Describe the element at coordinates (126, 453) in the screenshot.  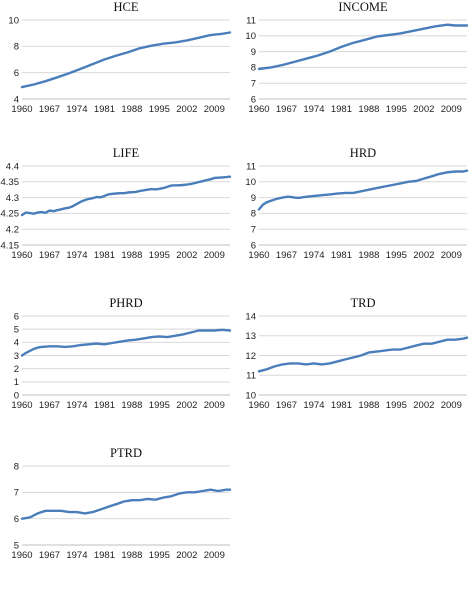
I see `chart-title: PTRD` at that location.